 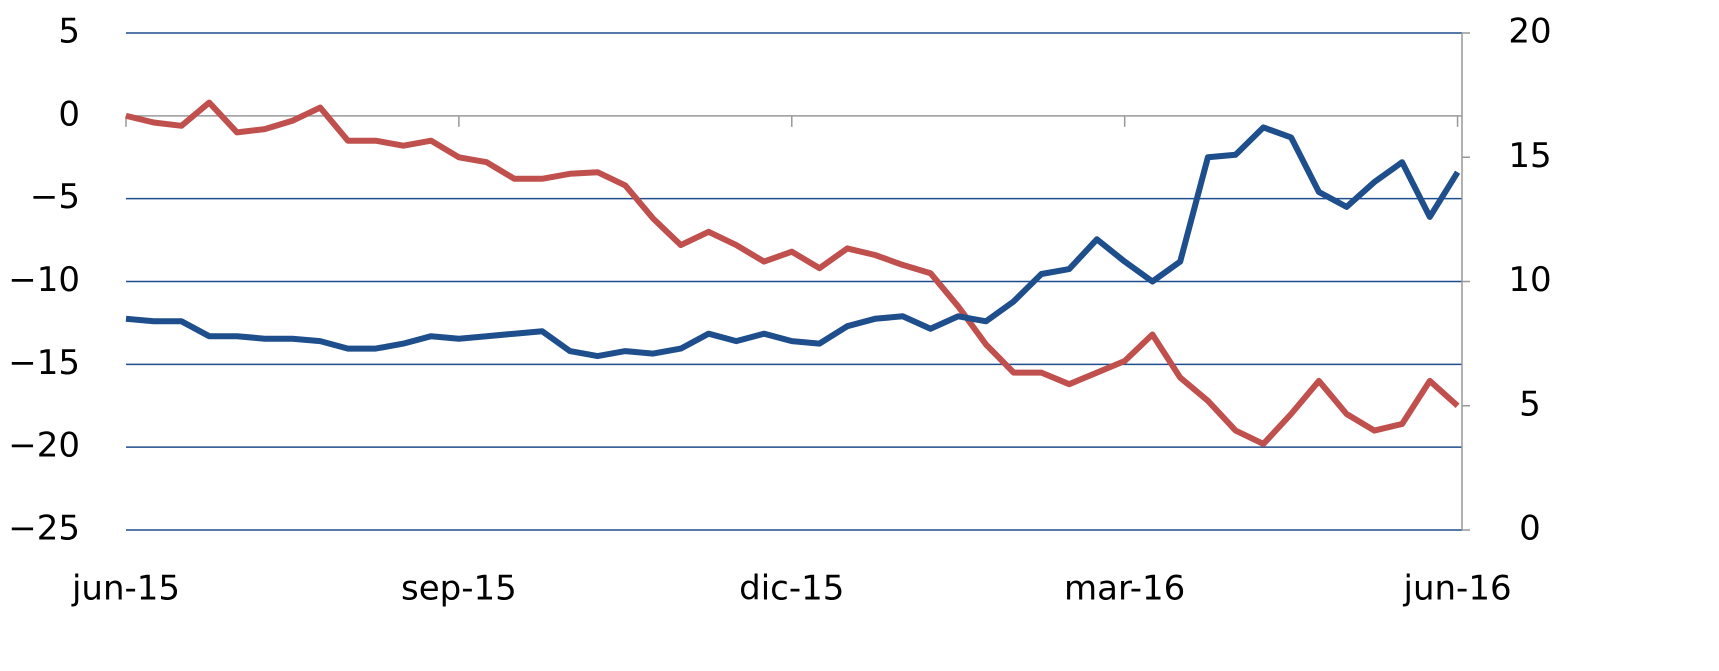 What do you see at coordinates (125, 589) in the screenshot?
I see `x-tick-label: jun-15` at bounding box center [125, 589].